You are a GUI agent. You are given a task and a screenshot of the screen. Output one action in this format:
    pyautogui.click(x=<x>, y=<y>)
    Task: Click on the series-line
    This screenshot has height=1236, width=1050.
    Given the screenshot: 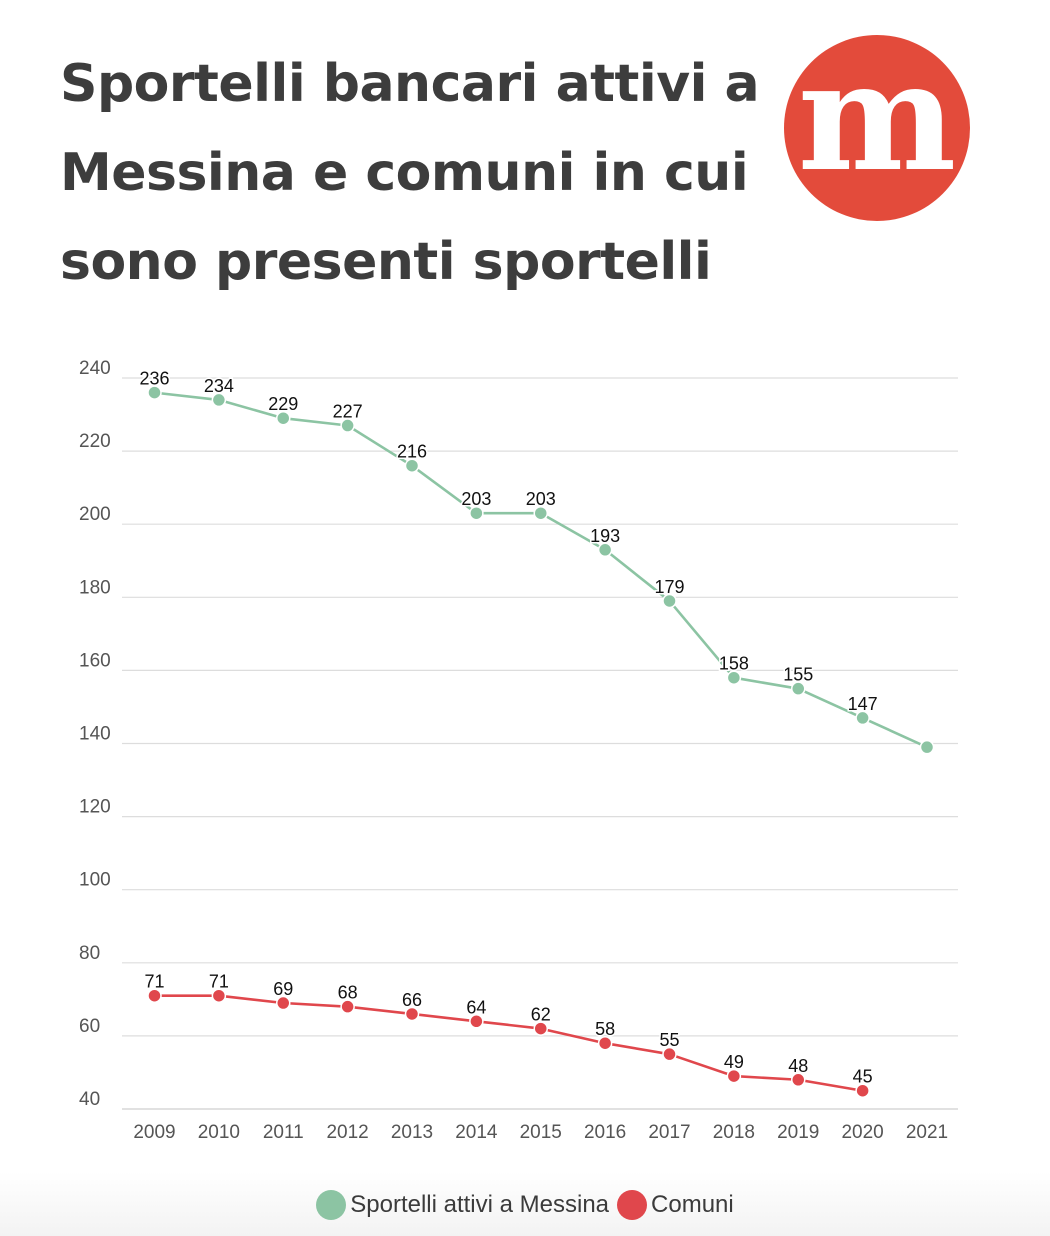 What is the action you would take?
    pyautogui.click(x=508, y=1043)
    